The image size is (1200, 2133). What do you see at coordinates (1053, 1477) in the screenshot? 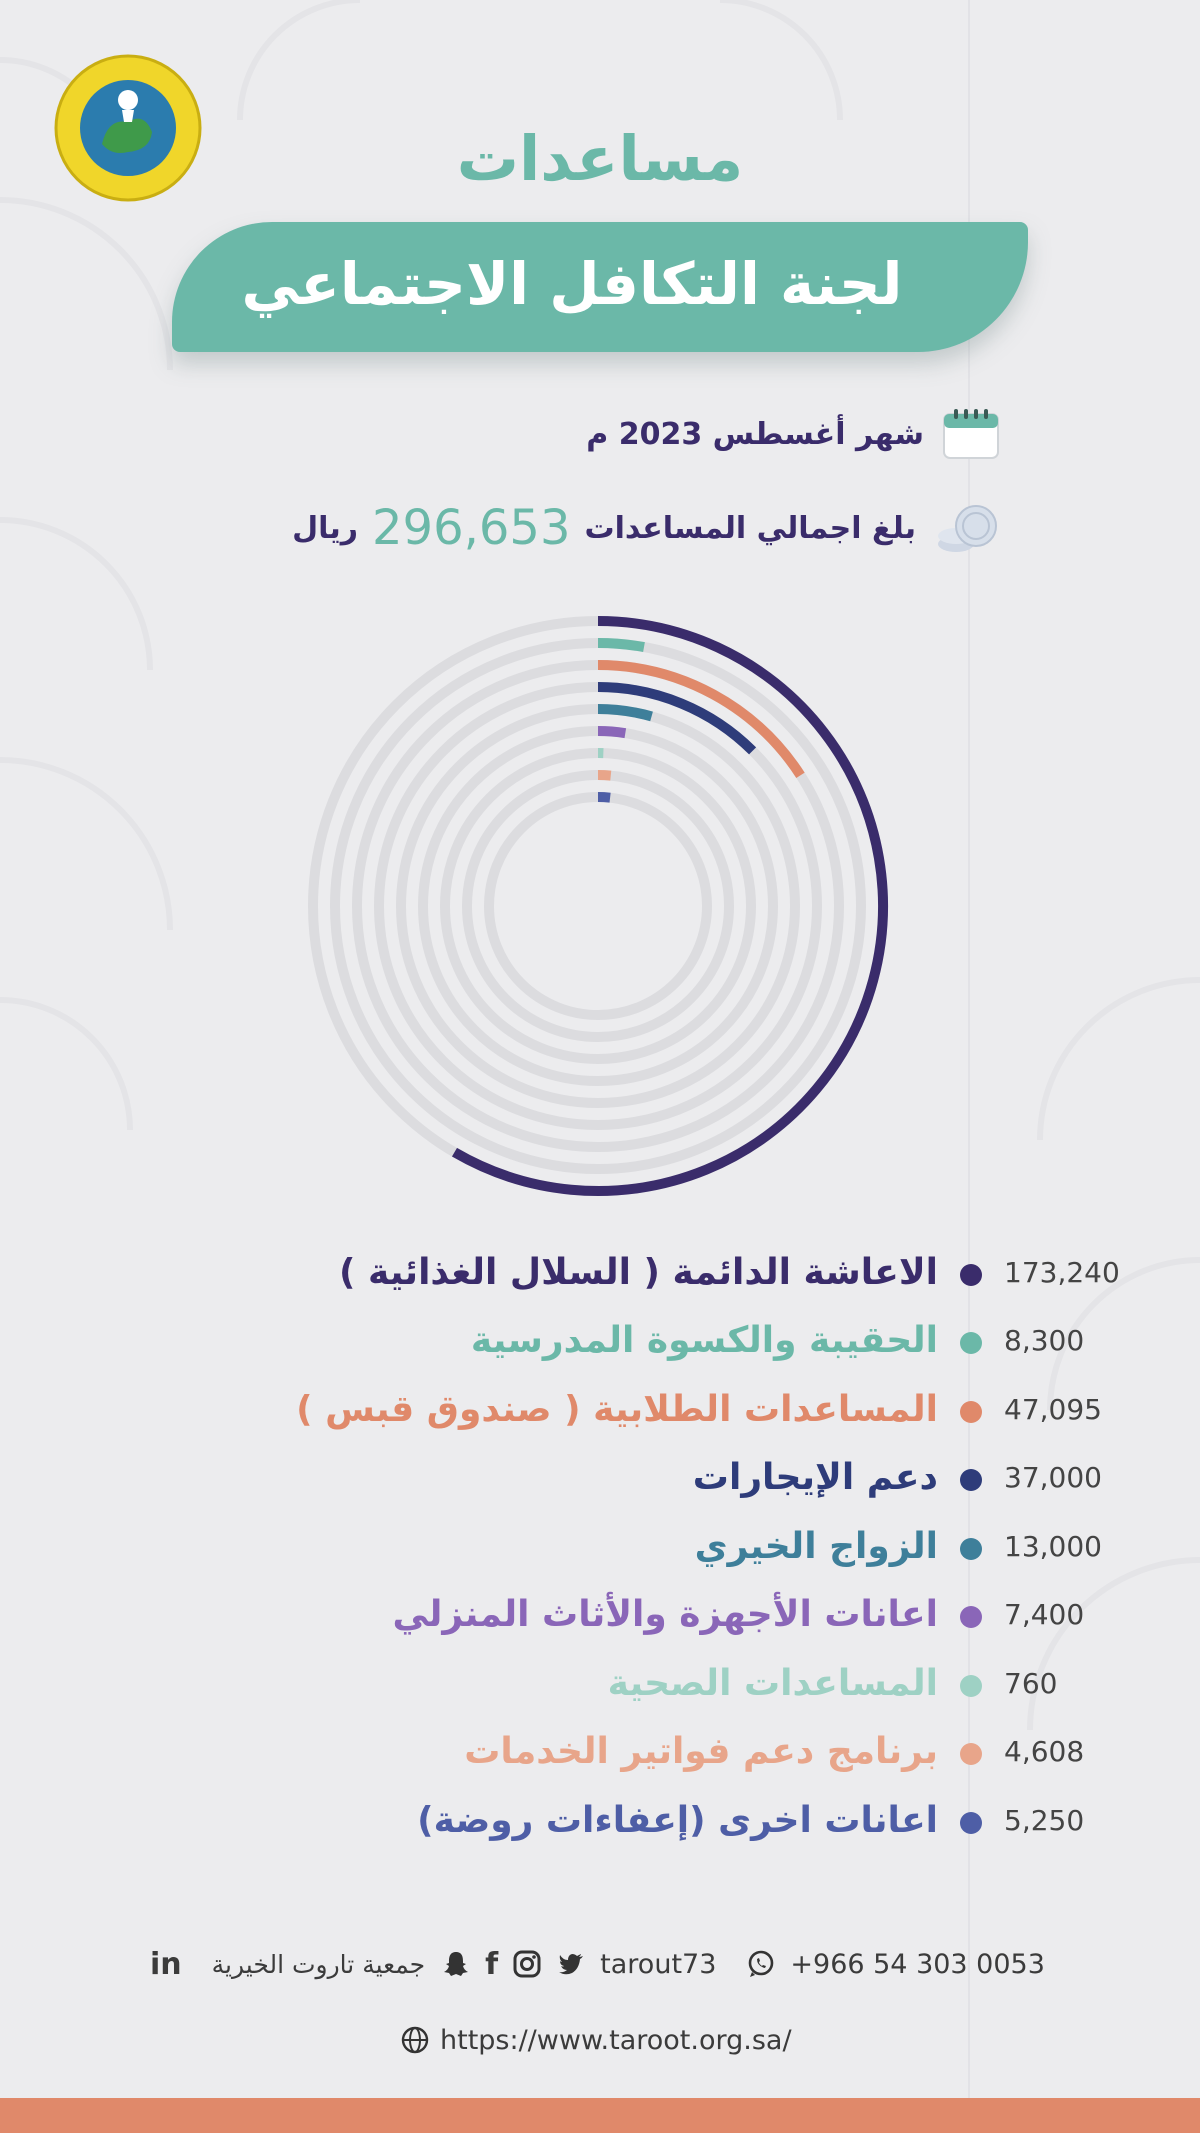
I see `legend-value: 37,000` at bounding box center [1053, 1477].